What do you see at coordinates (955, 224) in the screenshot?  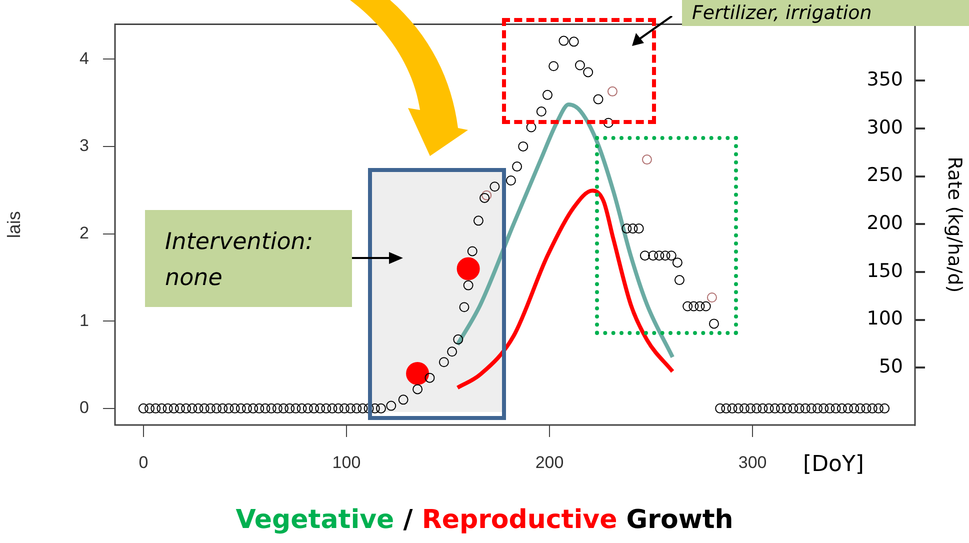 I see `y2-axis-title: Rate (kg/ha/d)` at bounding box center [955, 224].